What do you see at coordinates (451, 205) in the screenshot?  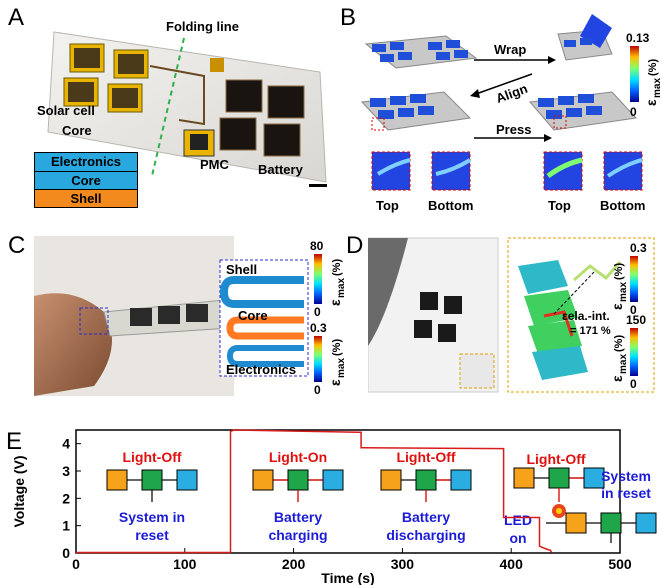 I see `view-bottom-1: Bottom` at bounding box center [451, 205].